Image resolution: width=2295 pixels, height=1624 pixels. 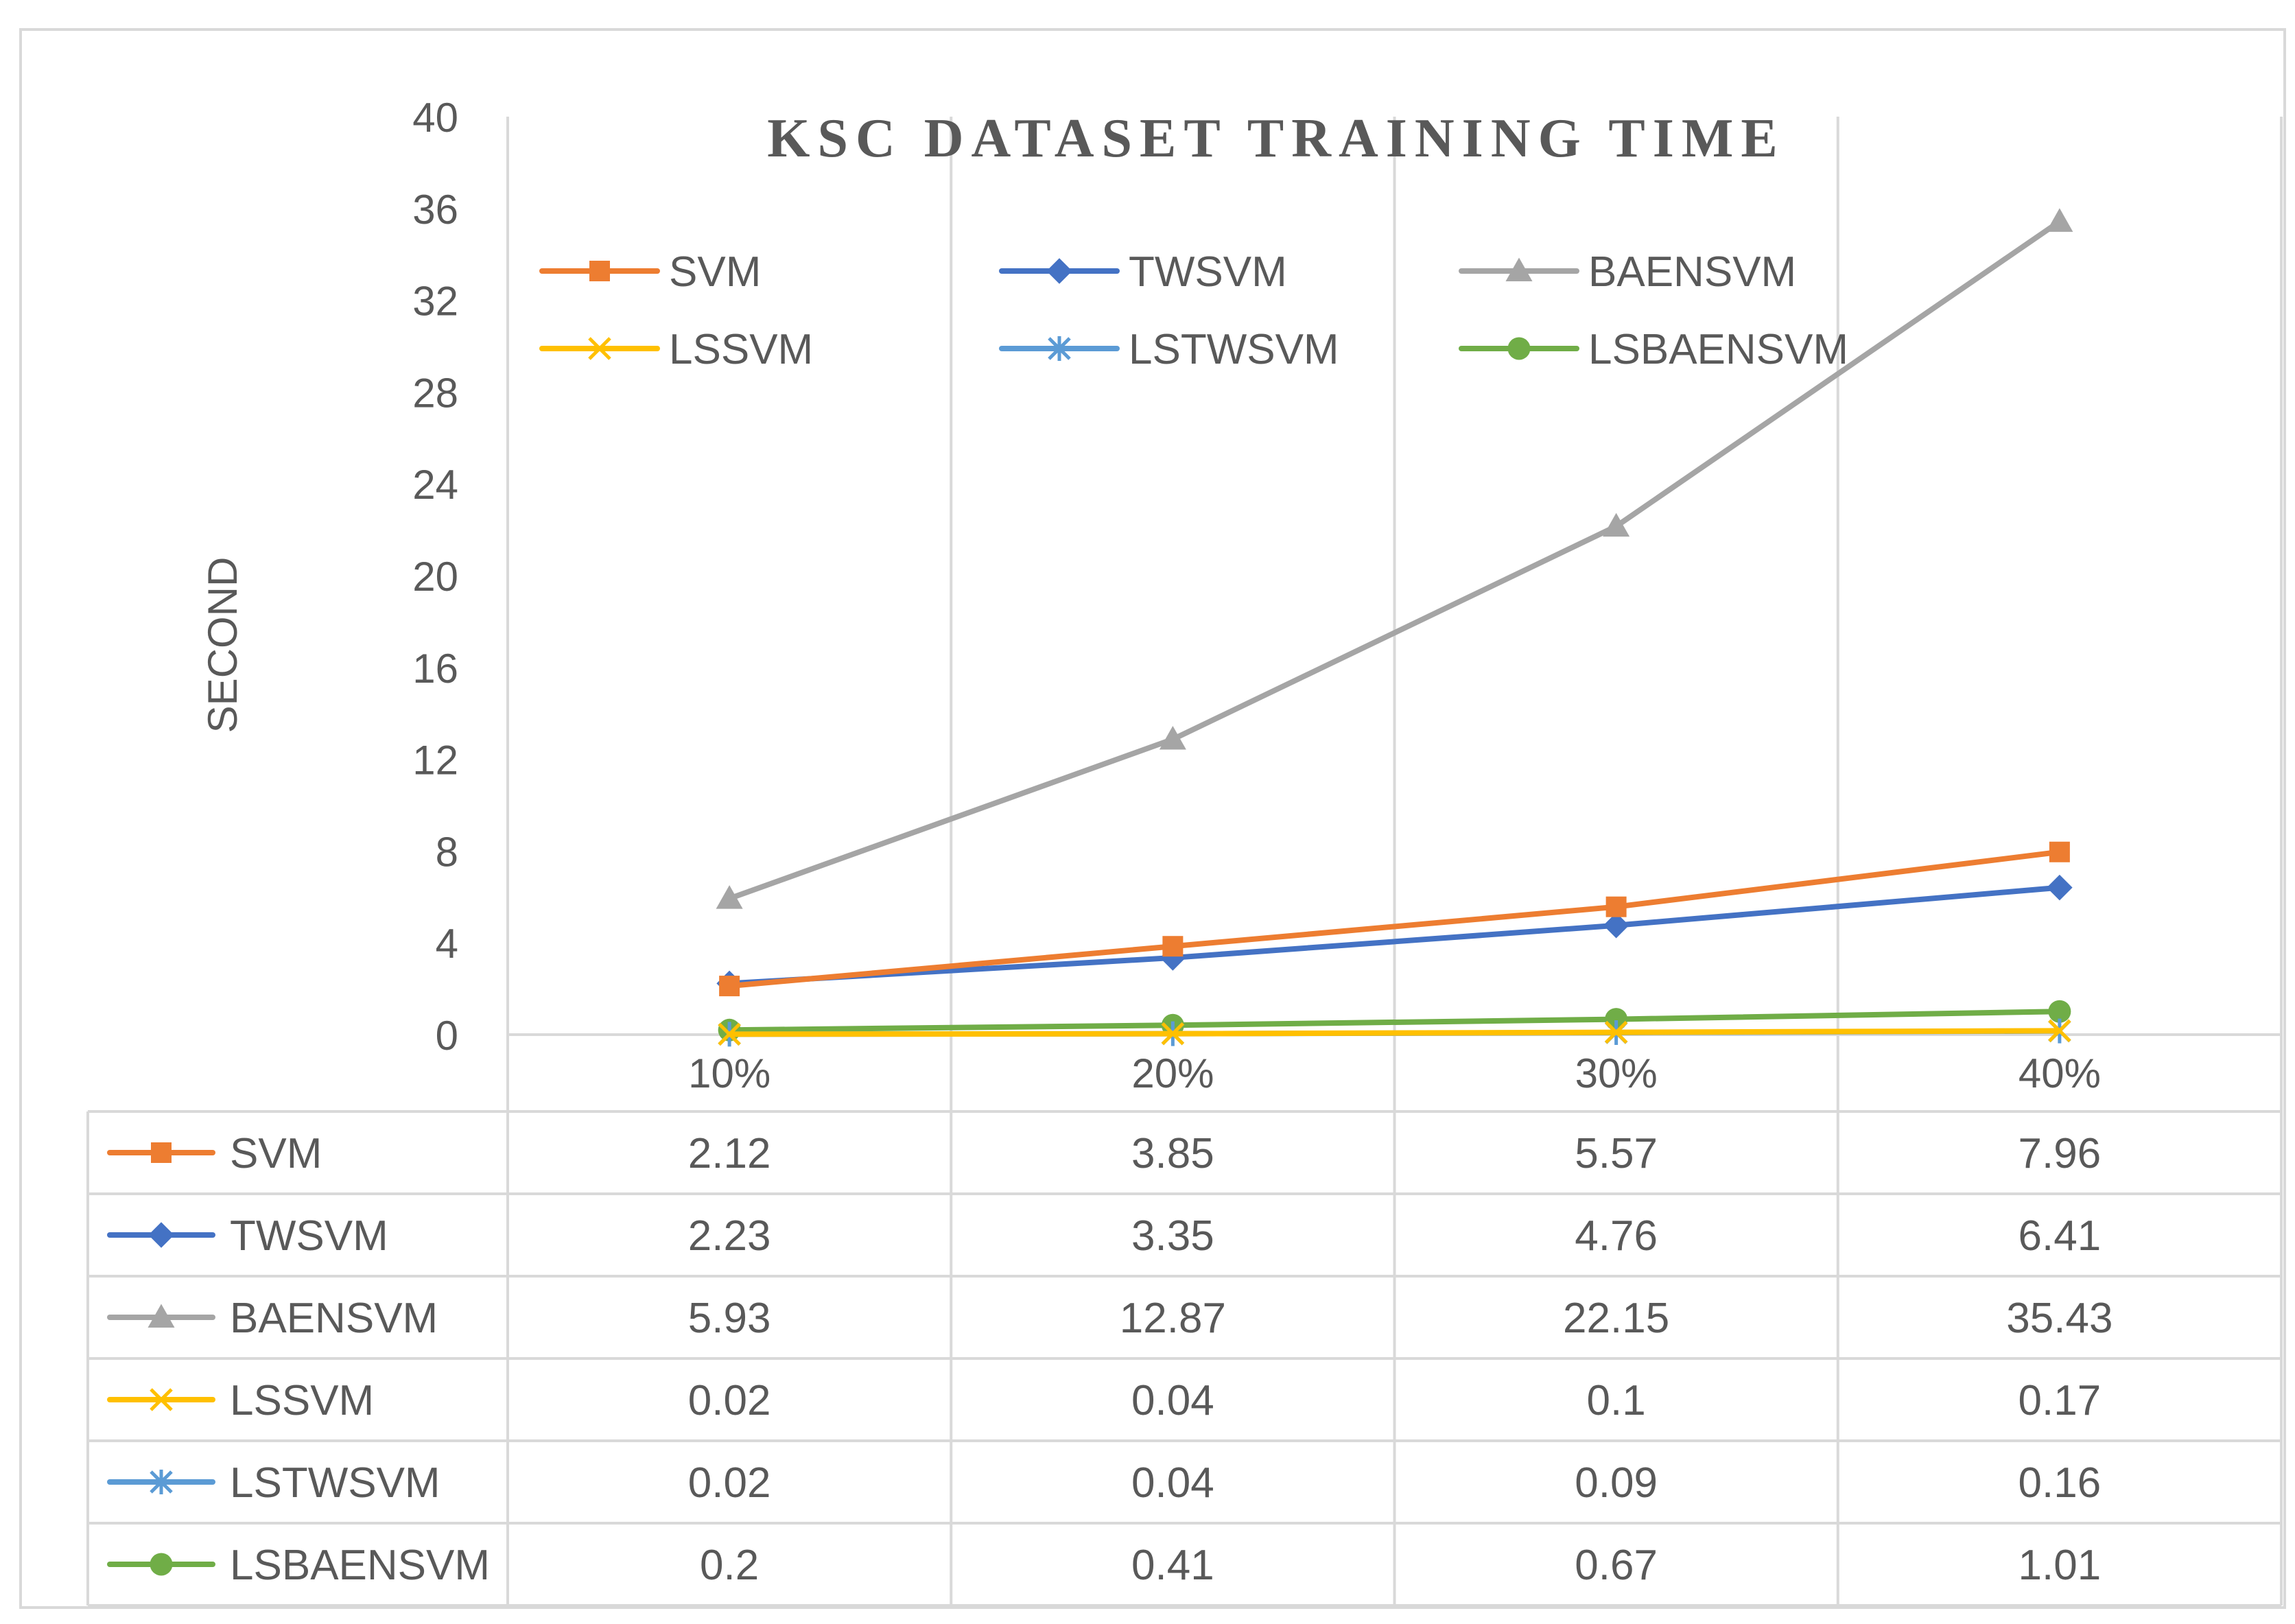 What do you see at coordinates (1616, 1153) in the screenshot?
I see `table-cell-value: 5.57` at bounding box center [1616, 1153].